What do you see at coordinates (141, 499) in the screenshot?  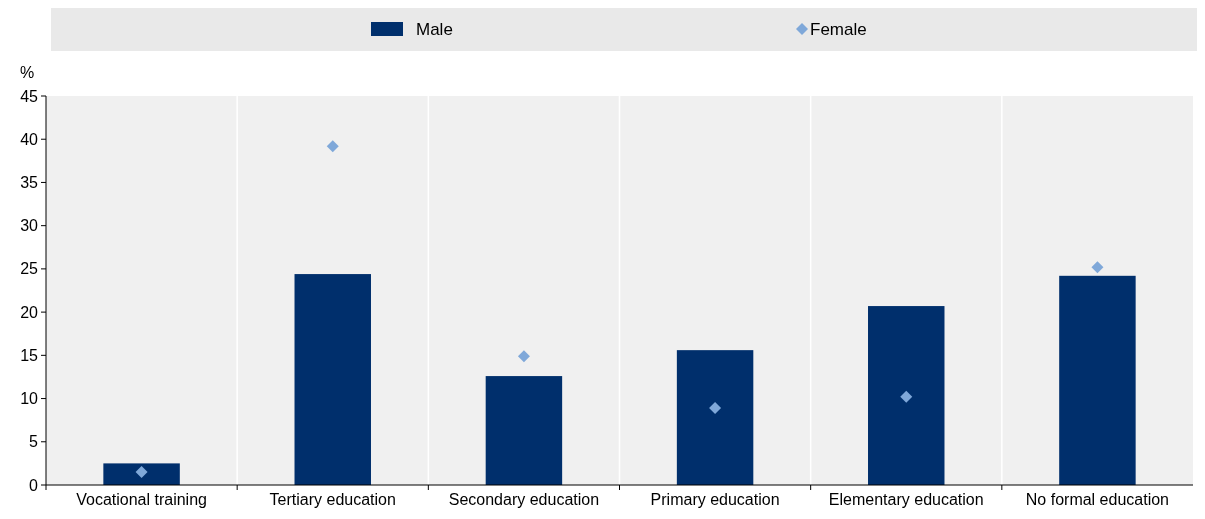 I see `x-tick-label: Vocational training` at bounding box center [141, 499].